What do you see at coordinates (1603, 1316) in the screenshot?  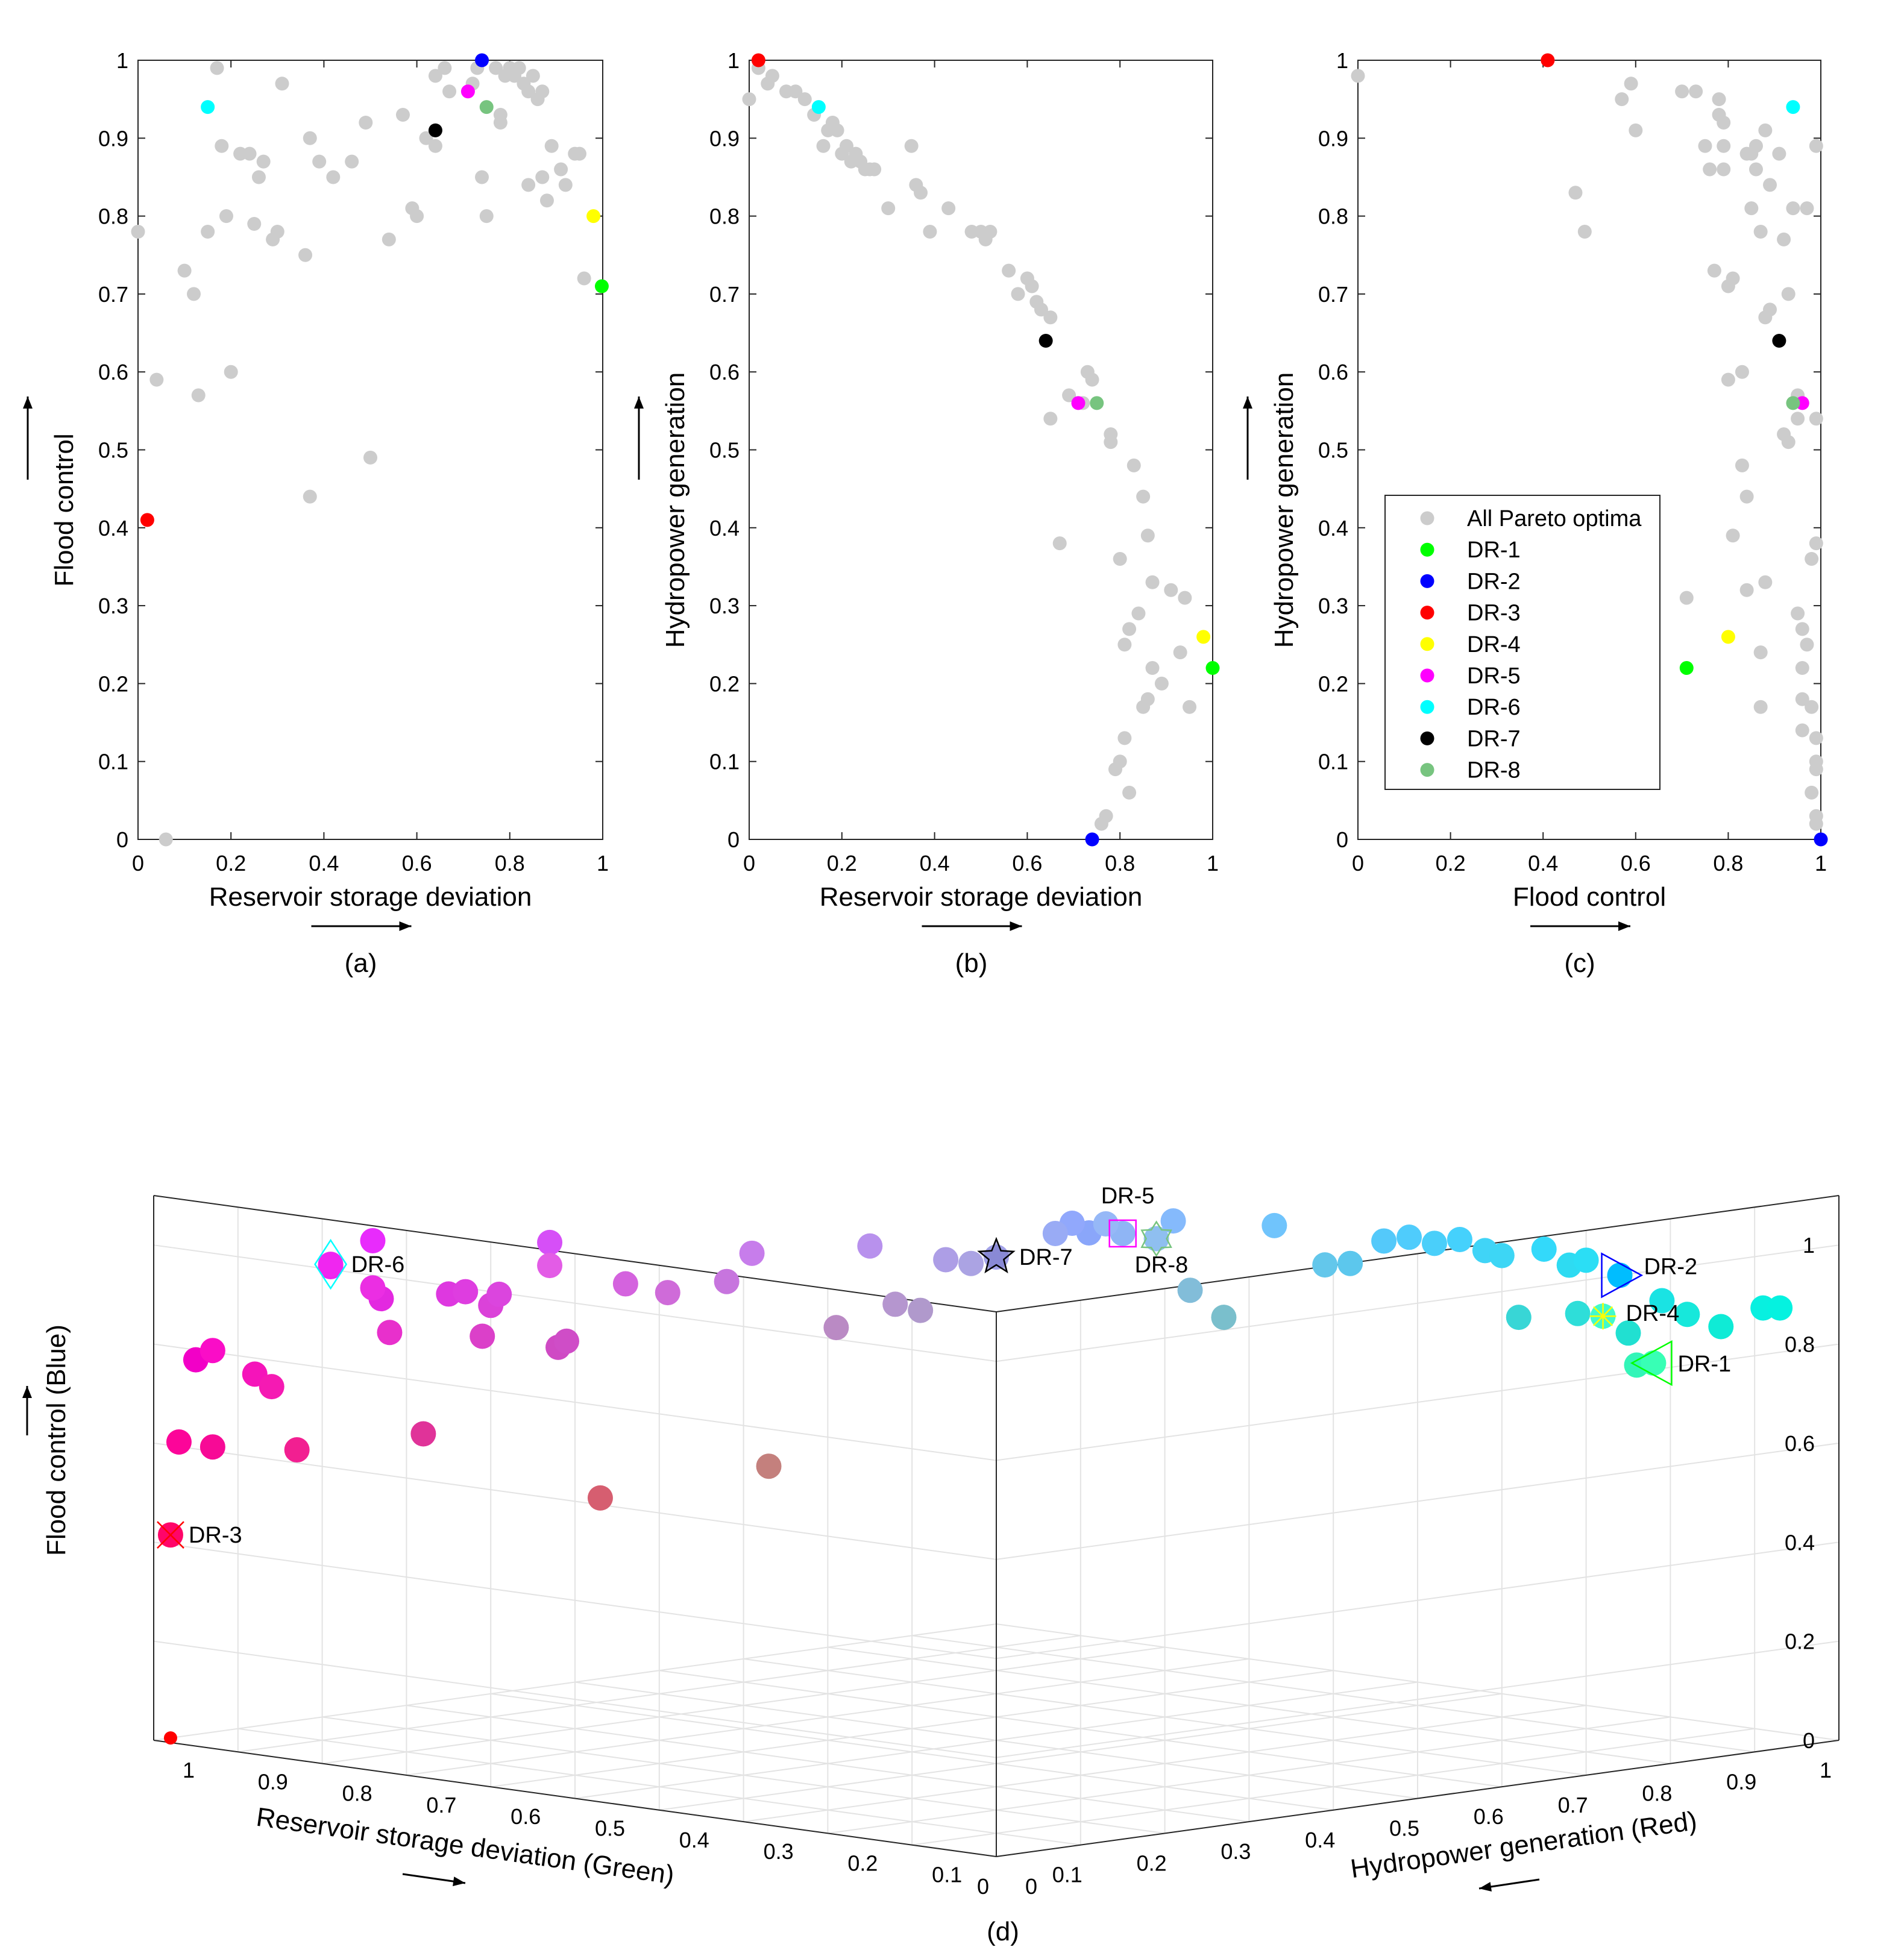 I see `dr-4-marker` at bounding box center [1603, 1316].